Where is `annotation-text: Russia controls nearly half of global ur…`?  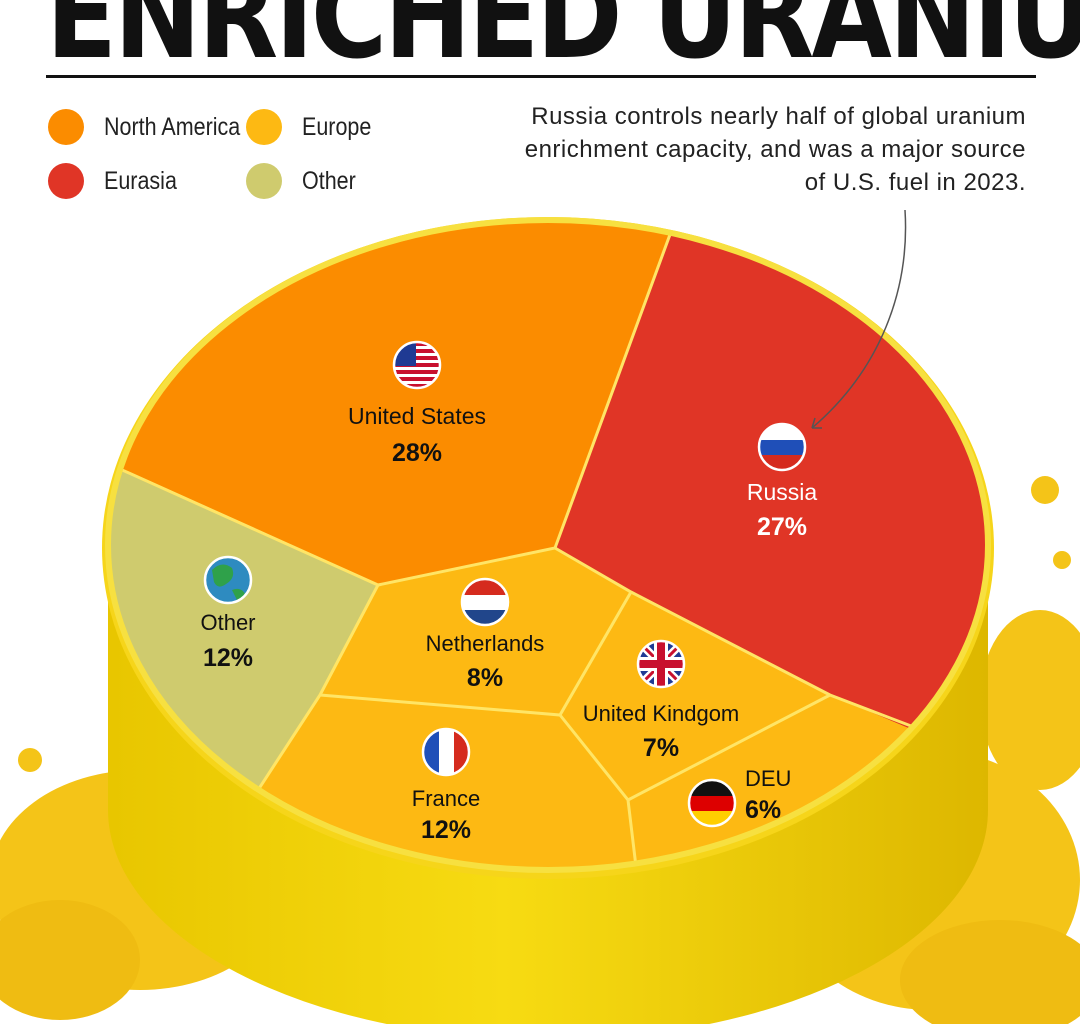 annotation-text: Russia controls nearly half of global ur… is located at coordinates (775, 149).